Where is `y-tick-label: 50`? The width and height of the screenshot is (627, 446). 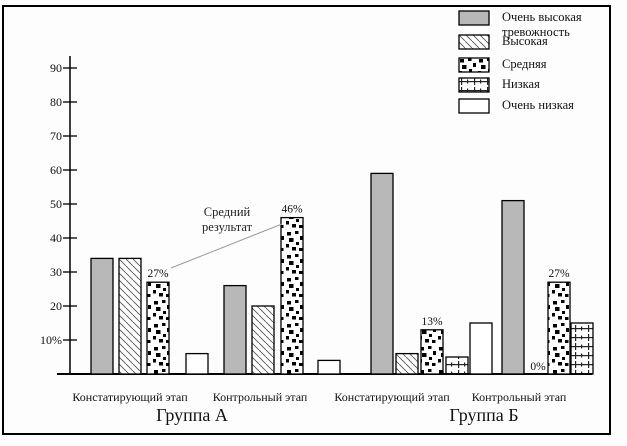
y-tick-label: 50 is located at coordinates (56, 204).